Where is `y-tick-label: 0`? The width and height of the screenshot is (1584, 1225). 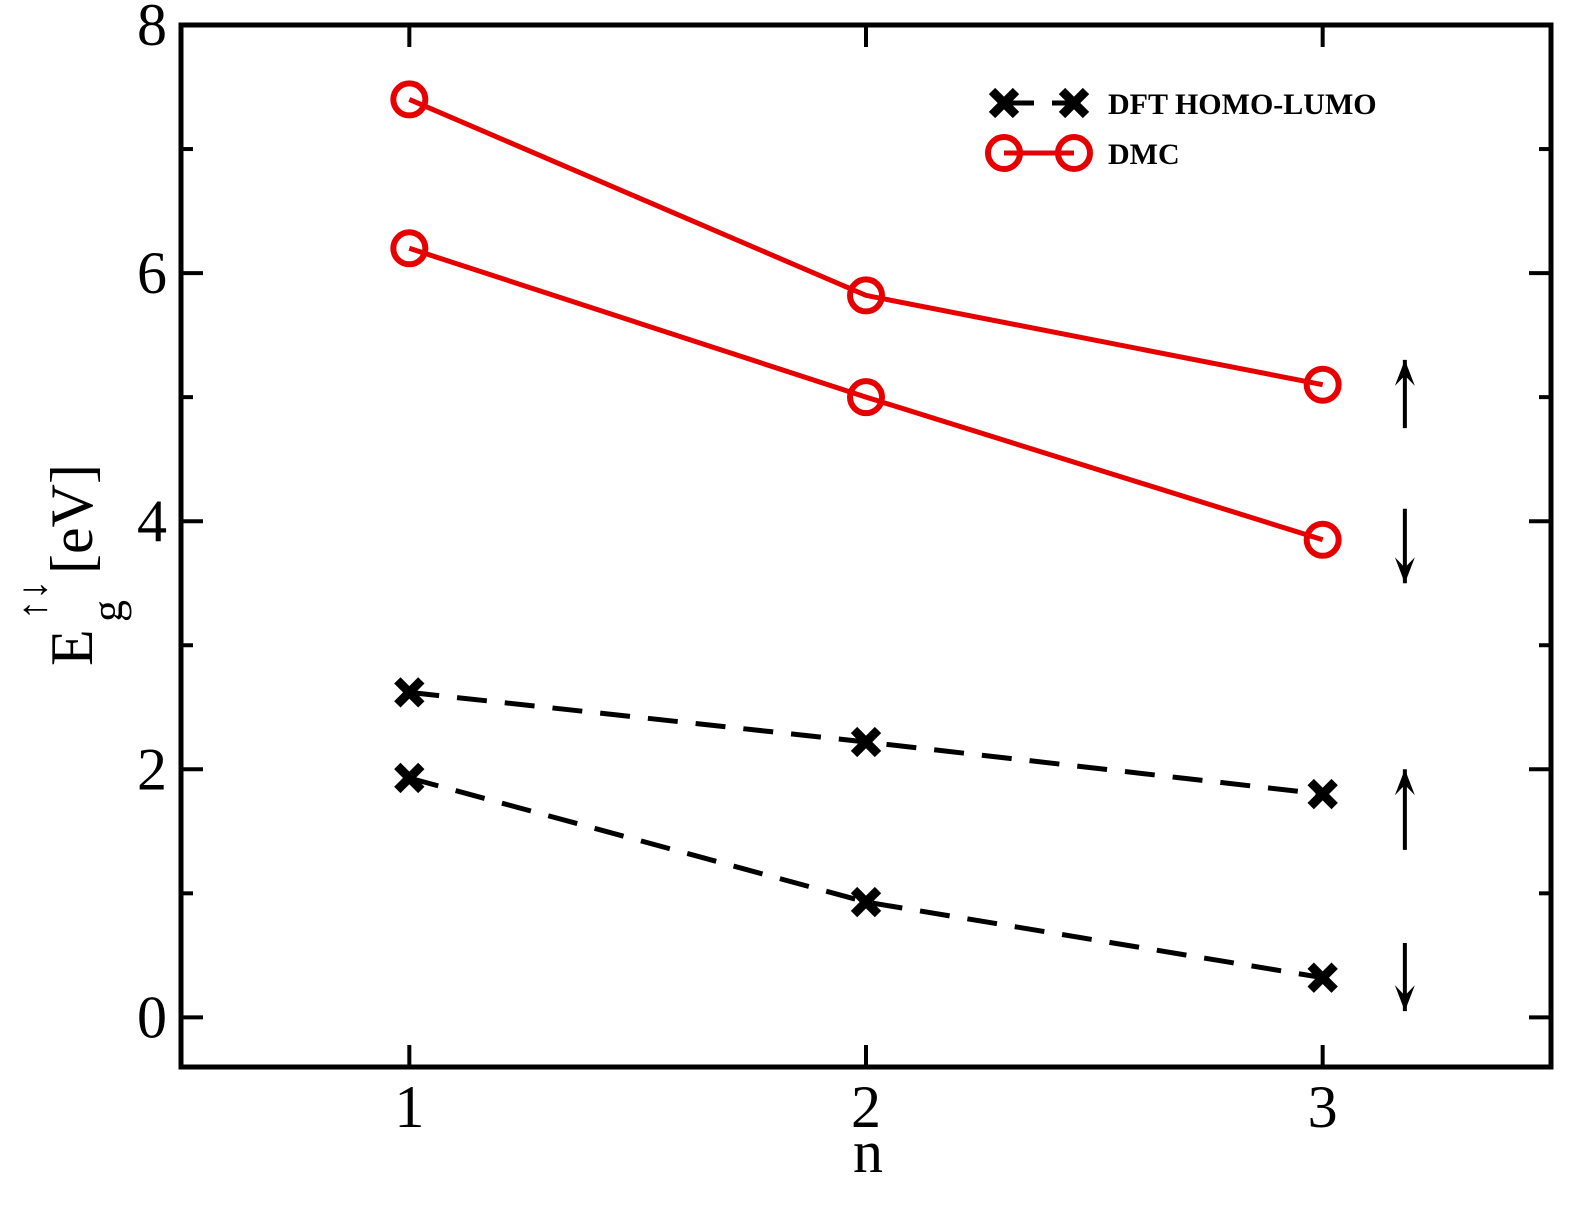 y-tick-label: 0 is located at coordinates (152, 1017).